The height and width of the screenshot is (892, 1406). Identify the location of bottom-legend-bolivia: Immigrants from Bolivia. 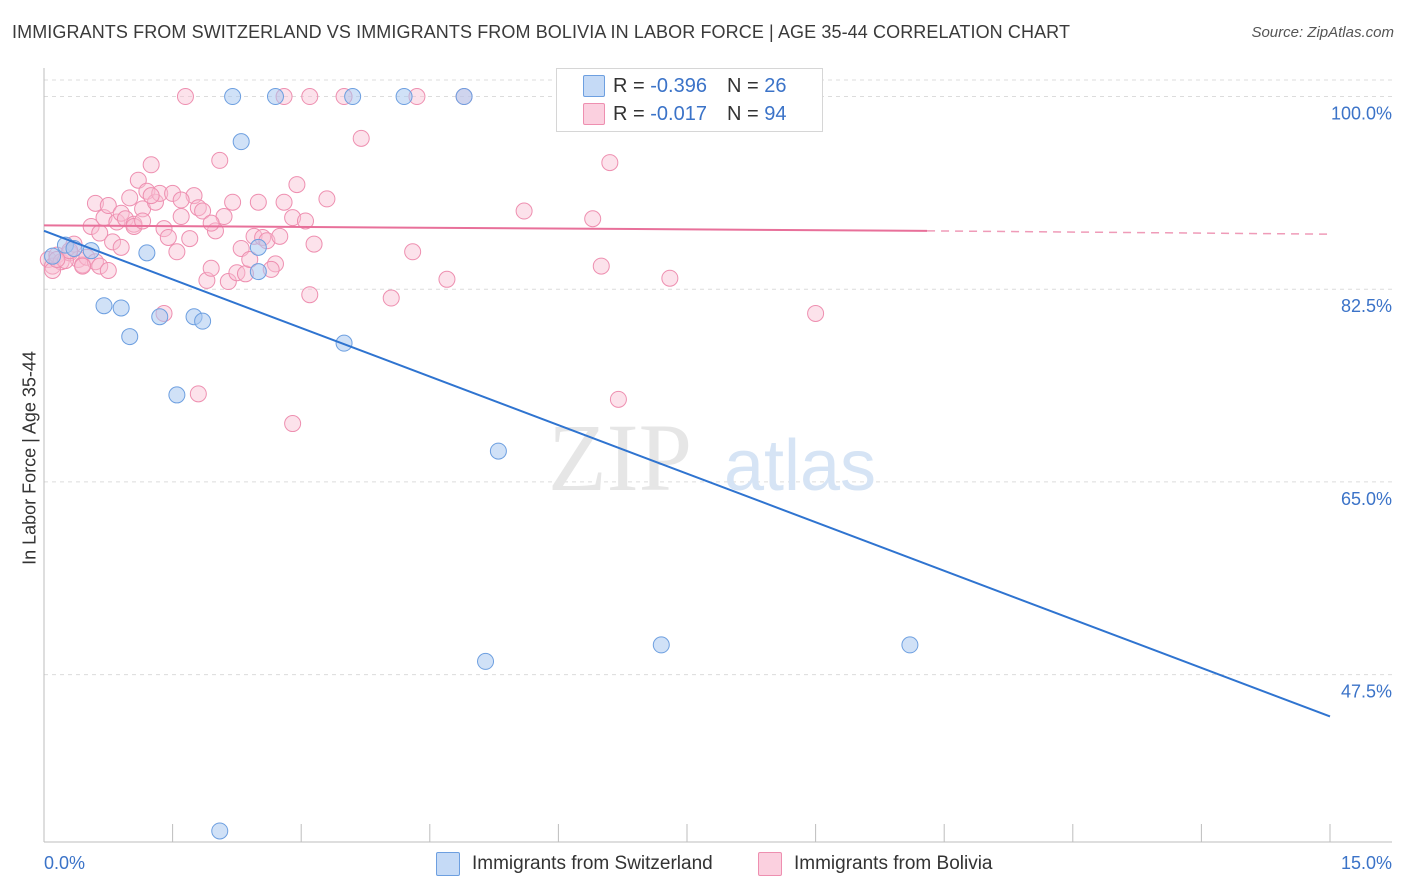
(875, 864).